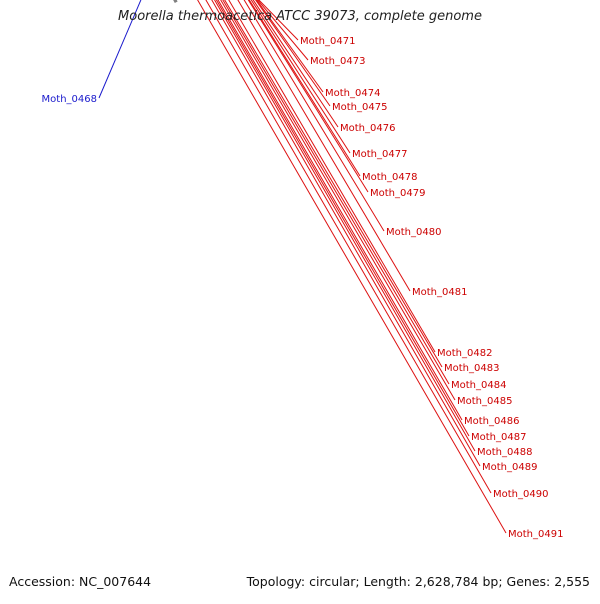  Describe the element at coordinates (359, 107) in the screenshot. I see `gene-label: Moth_0475` at that location.